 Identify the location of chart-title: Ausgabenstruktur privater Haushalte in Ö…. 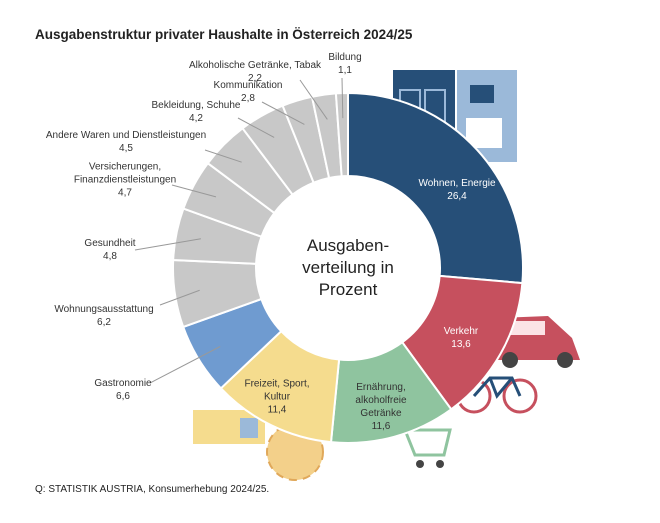
(224, 34).